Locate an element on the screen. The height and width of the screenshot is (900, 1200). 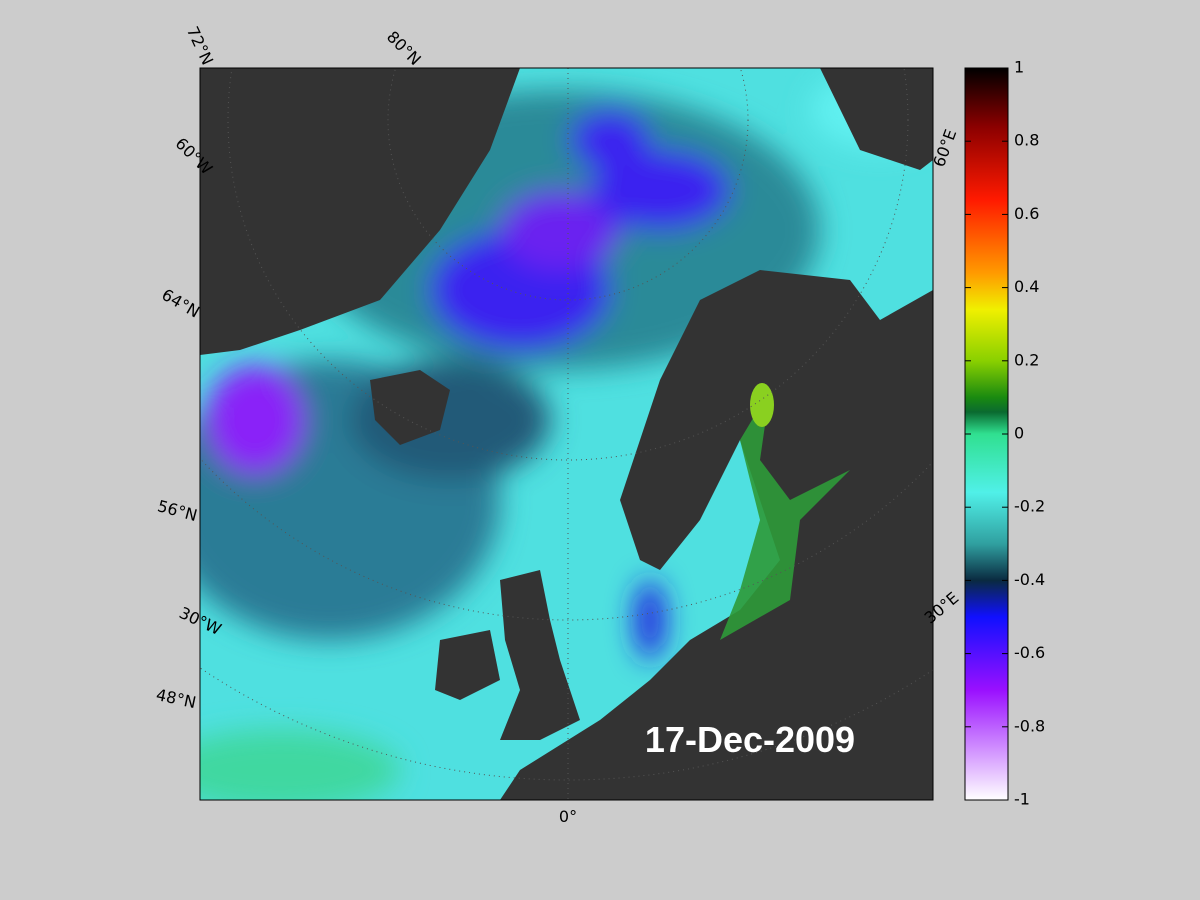
colorbar-tick-label: 0.6 is located at coordinates (1026, 213).